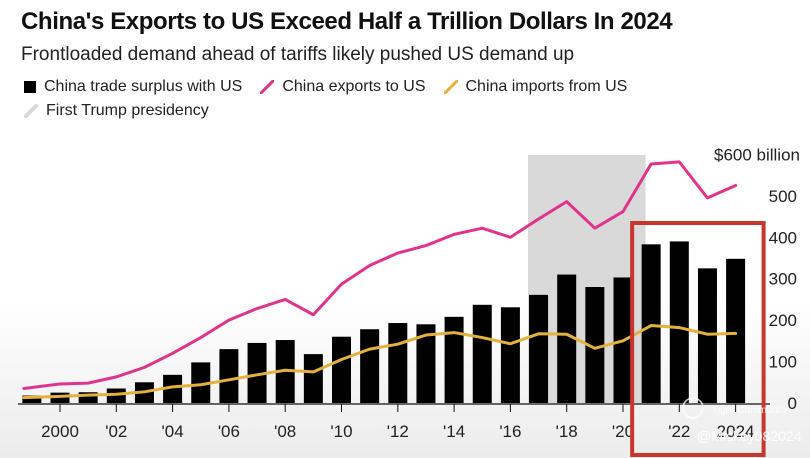 The image size is (810, 458). What do you see at coordinates (783, 279) in the screenshot?
I see `y-tick-label: 300` at bounding box center [783, 279].